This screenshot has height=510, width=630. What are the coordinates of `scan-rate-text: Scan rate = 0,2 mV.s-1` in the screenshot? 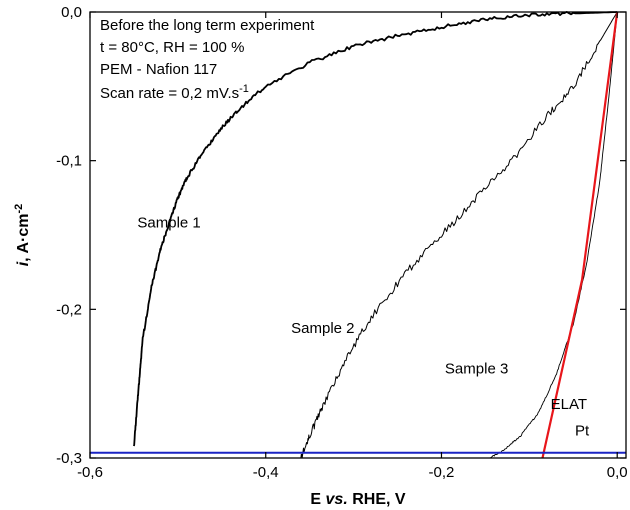 It's located at (174, 92).